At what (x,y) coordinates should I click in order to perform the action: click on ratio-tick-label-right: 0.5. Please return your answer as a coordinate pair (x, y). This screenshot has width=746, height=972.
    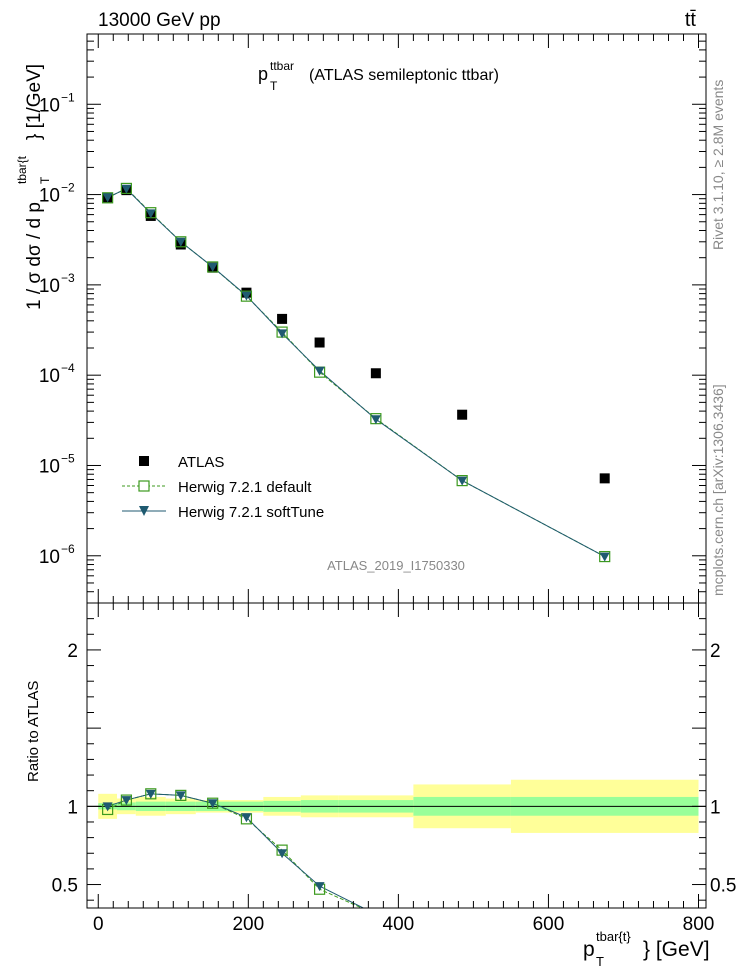
    Looking at the image, I should click on (723, 886).